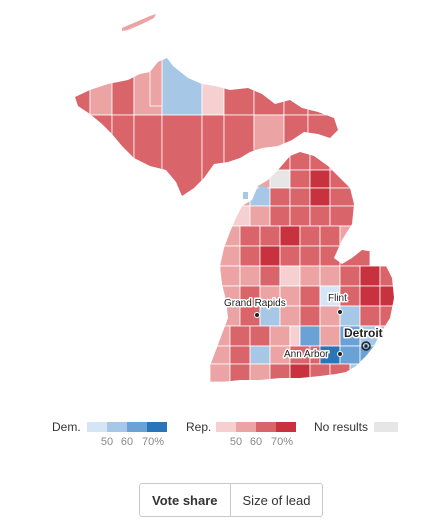 The image size is (427, 522). What do you see at coordinates (257, 315) in the screenshot?
I see `grand-rapids-marker` at bounding box center [257, 315].